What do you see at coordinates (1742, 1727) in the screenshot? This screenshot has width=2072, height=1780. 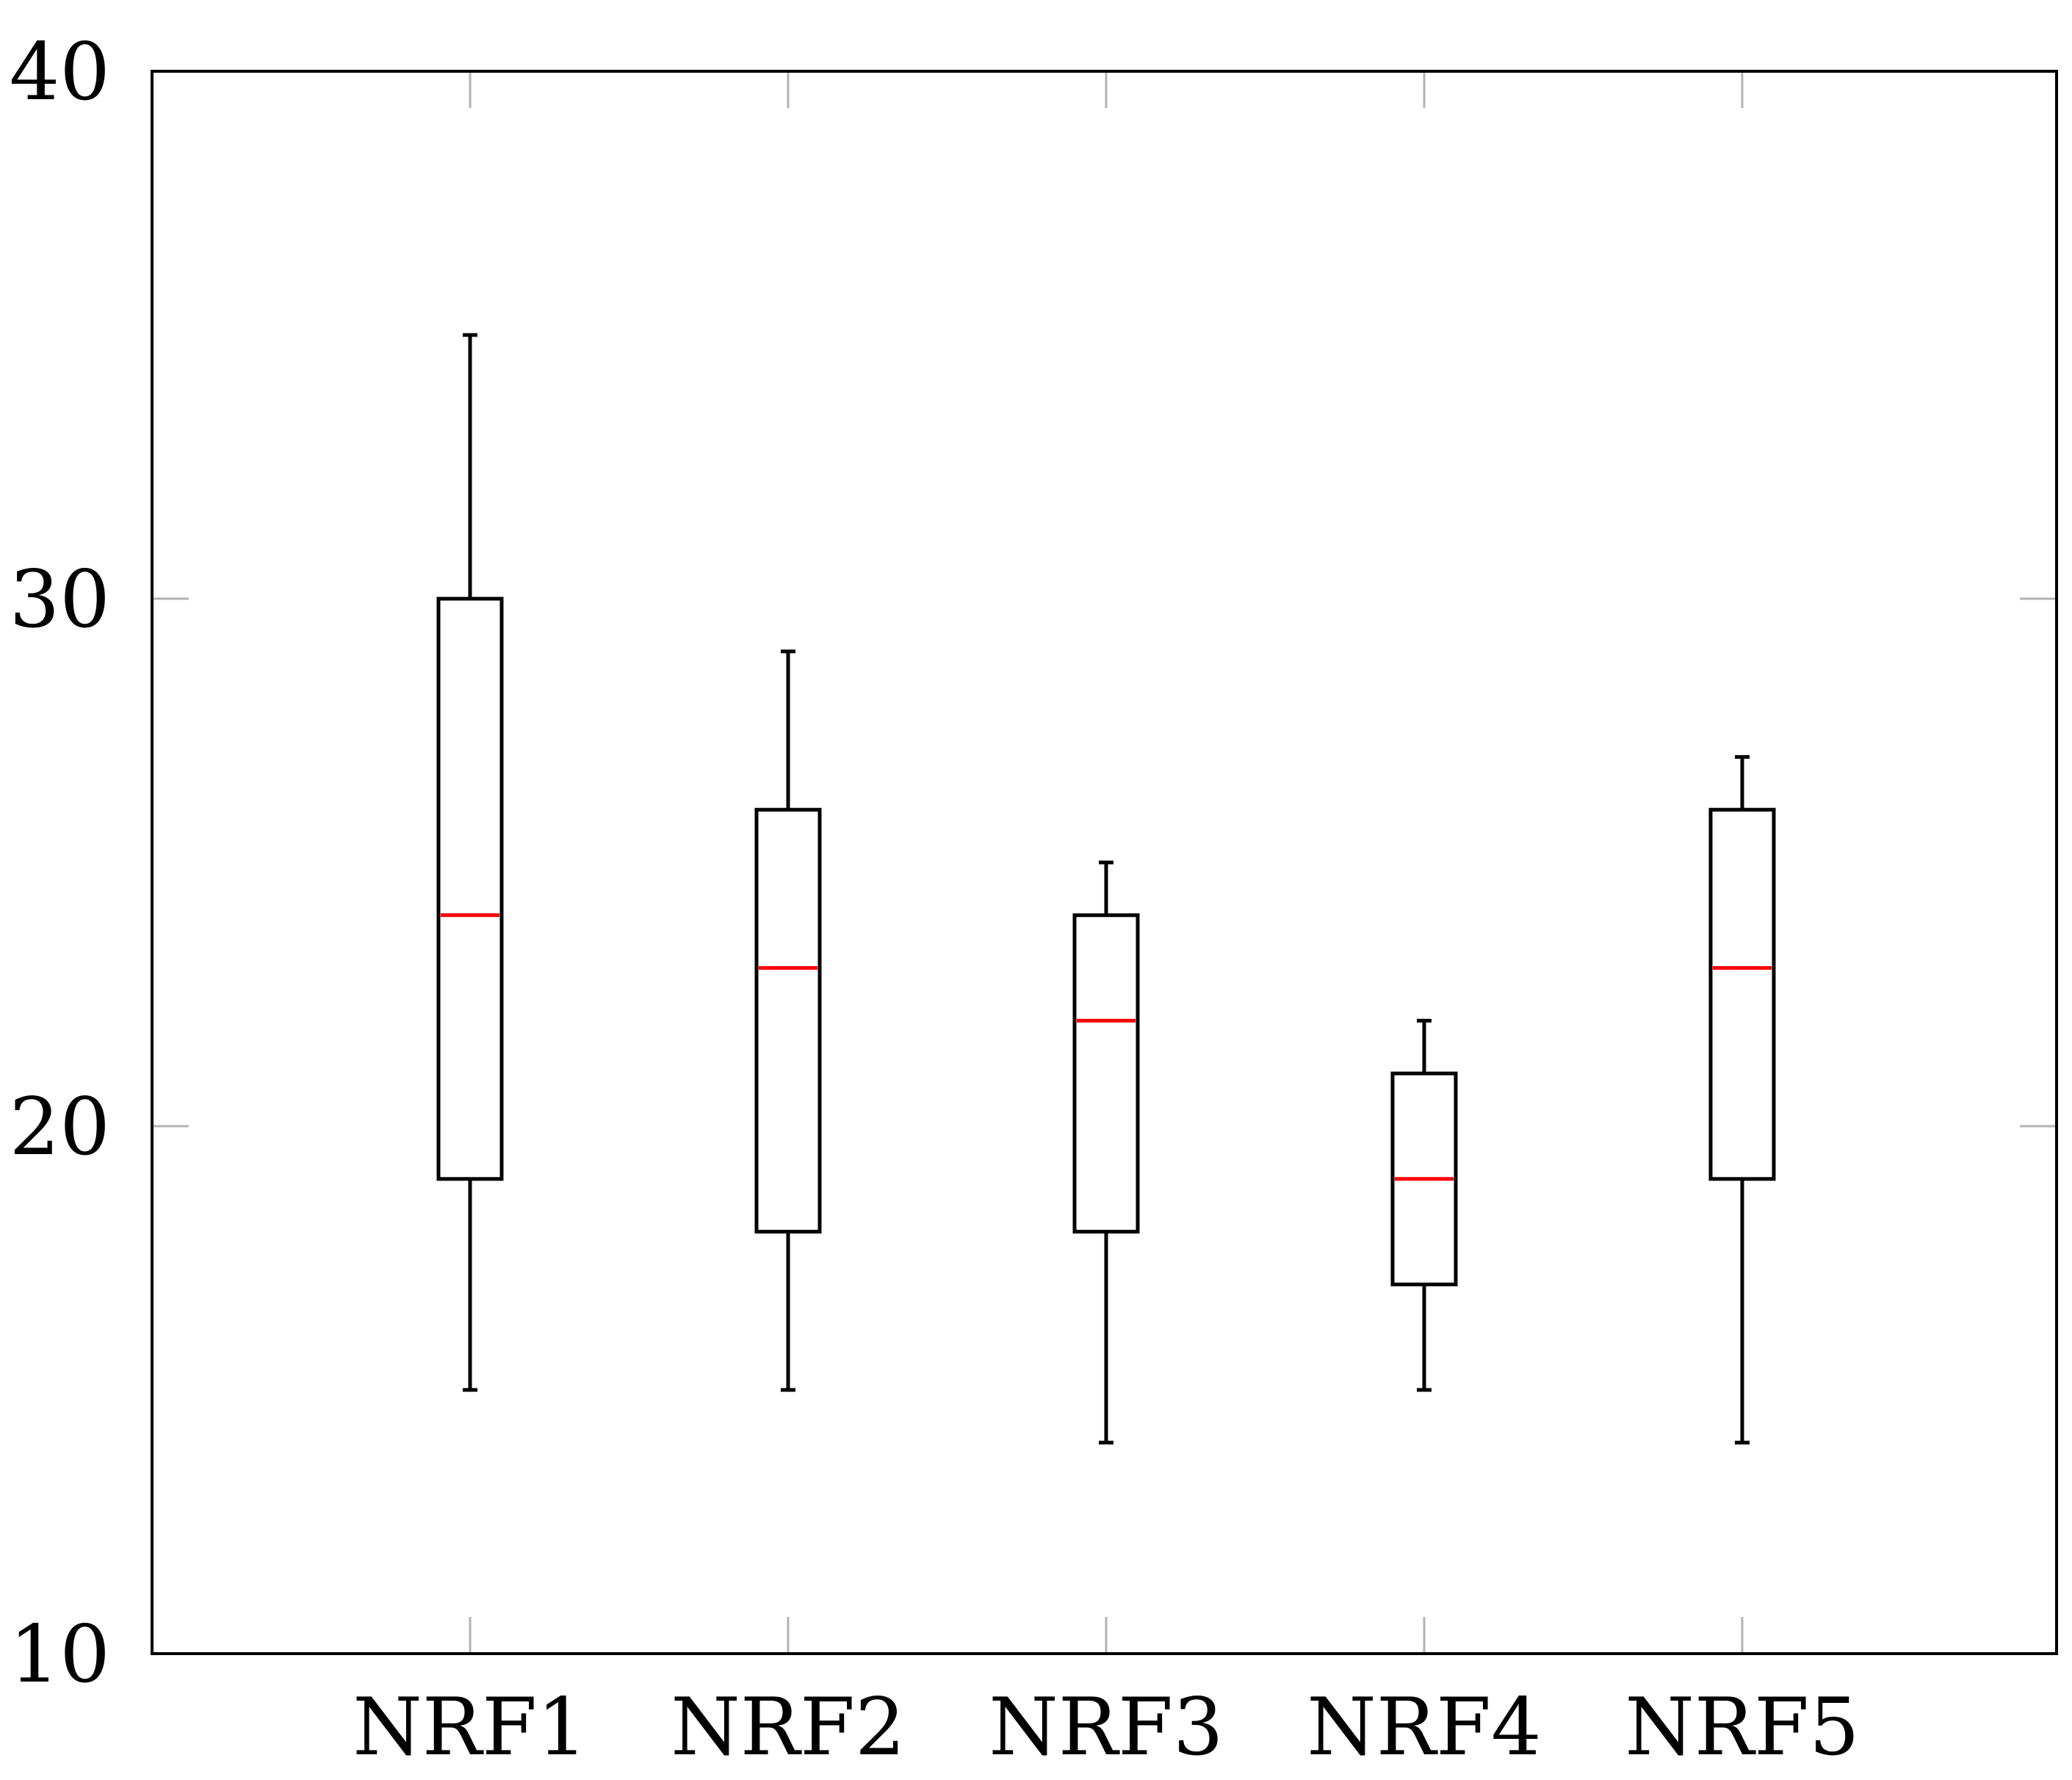 I see `x-tick-label-nrf5: NRF5` at bounding box center [1742, 1727].